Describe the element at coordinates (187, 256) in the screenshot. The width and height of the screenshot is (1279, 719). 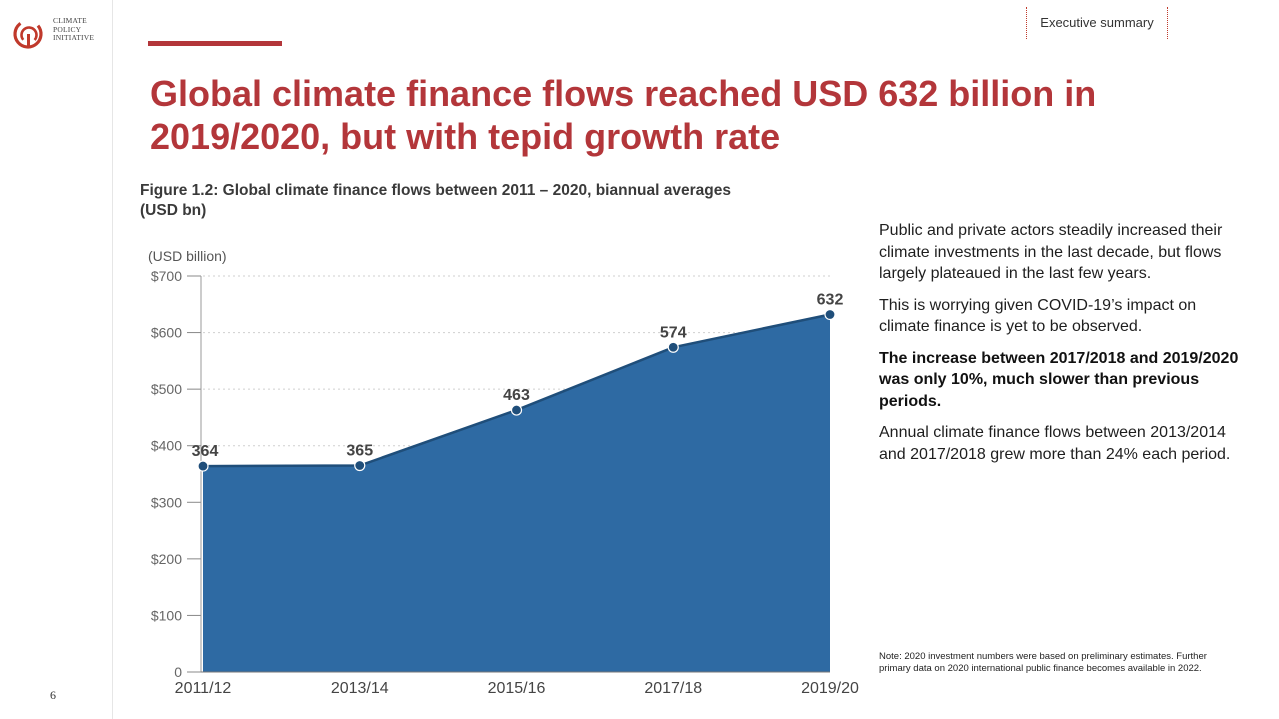
I see `y-axis-title: (USD billion)` at that location.